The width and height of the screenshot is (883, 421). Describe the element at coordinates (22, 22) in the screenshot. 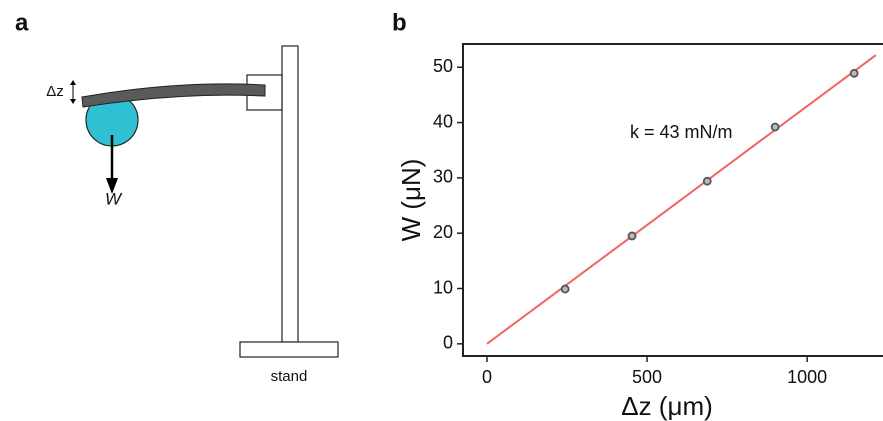

I see `panel-label: a` at that location.